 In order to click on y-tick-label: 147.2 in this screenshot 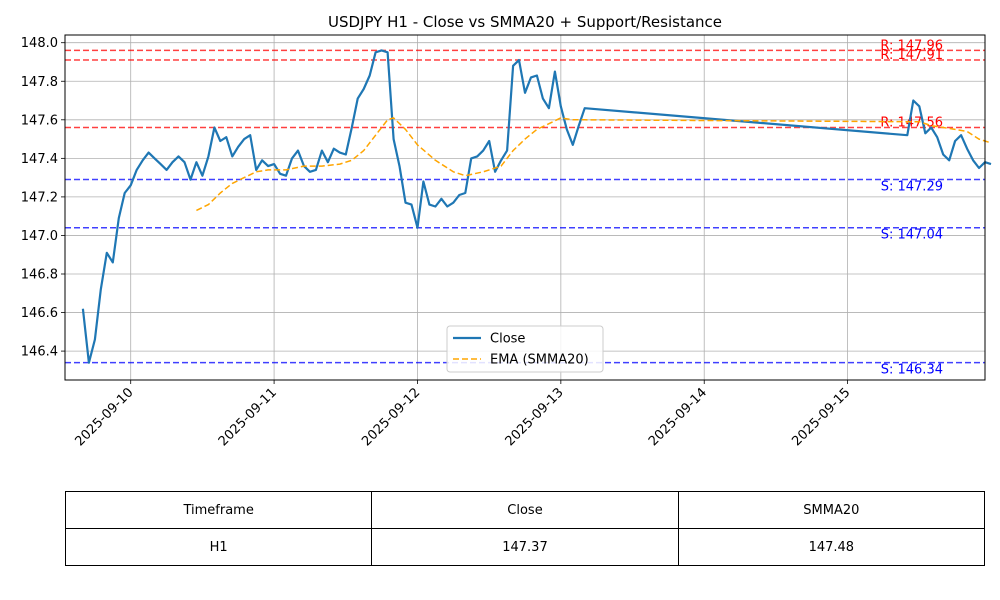, I will do `click(39, 197)`.